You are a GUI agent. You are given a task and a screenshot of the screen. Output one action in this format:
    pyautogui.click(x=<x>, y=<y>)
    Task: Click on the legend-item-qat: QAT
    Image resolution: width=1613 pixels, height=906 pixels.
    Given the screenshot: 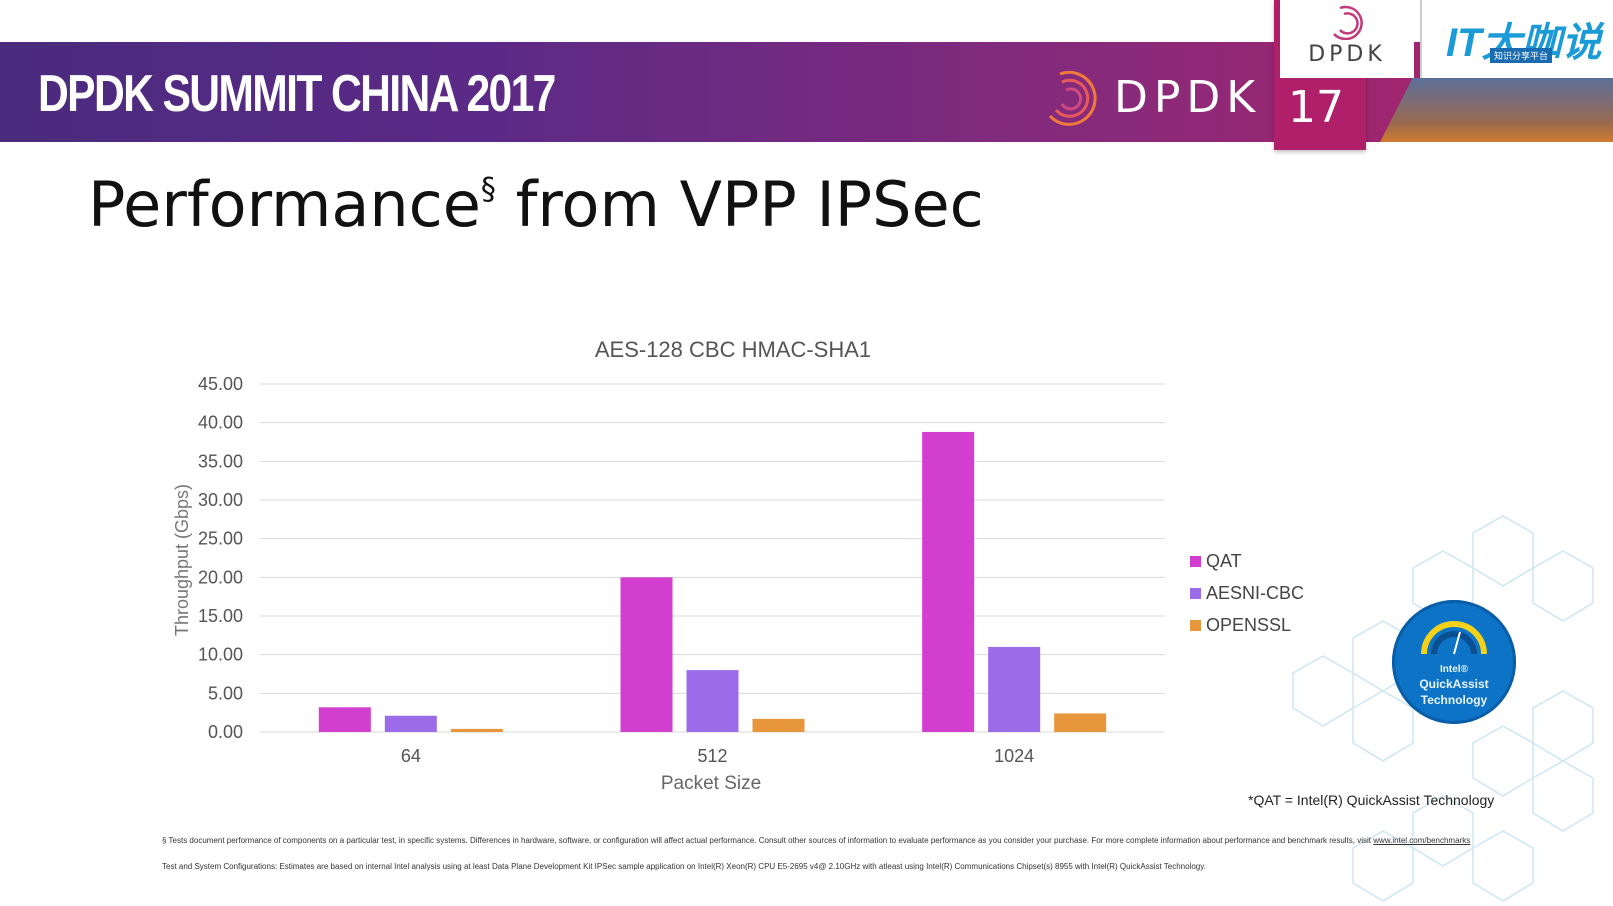 What is the action you would take?
    pyautogui.click(x=1247, y=561)
    